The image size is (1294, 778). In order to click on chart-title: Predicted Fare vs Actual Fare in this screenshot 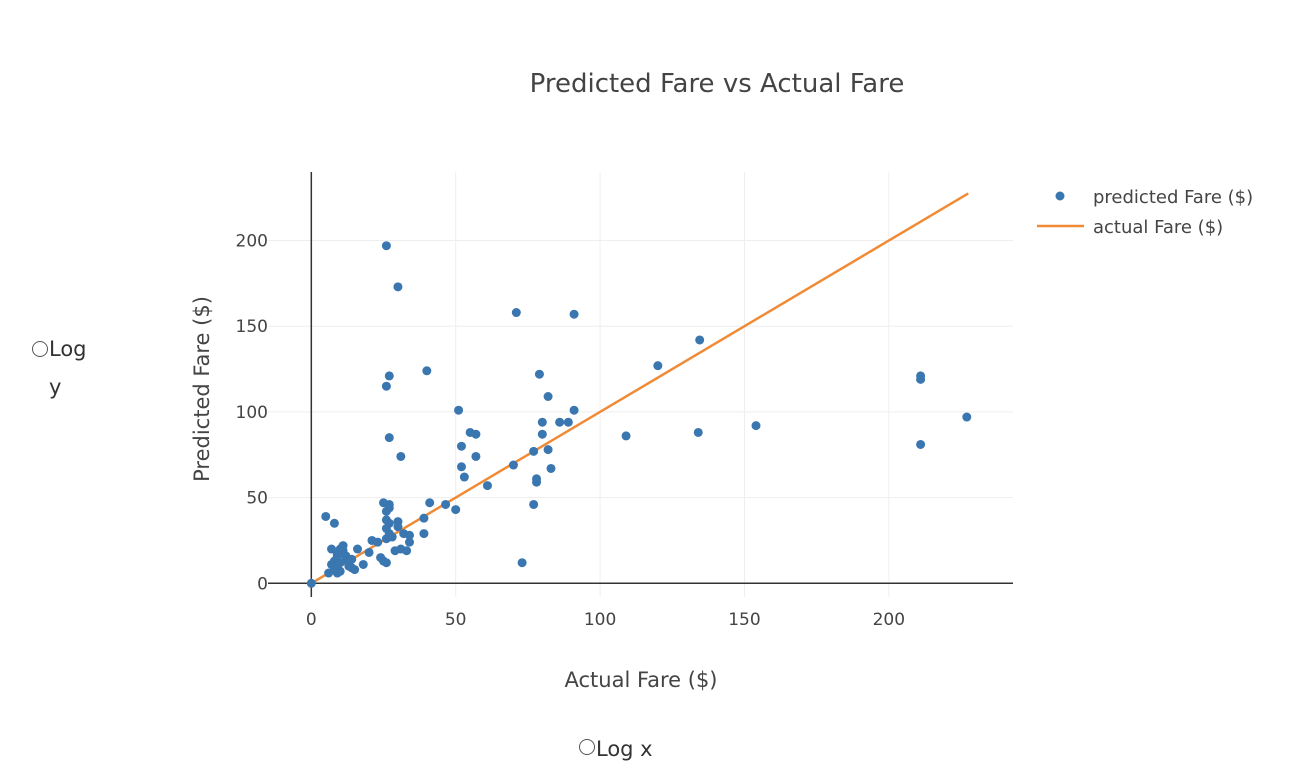, I will do `click(717, 84)`.